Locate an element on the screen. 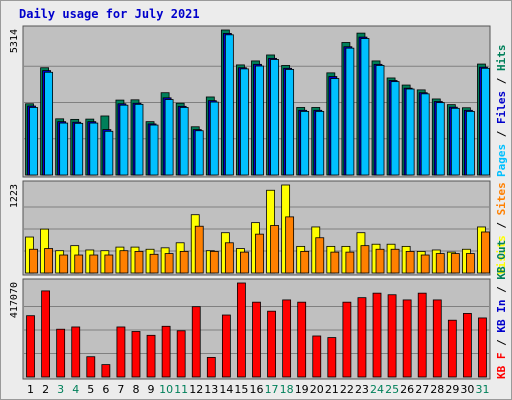 The width and height of the screenshot is (512, 400). legend-entry: KB F is located at coordinates (501, 366).